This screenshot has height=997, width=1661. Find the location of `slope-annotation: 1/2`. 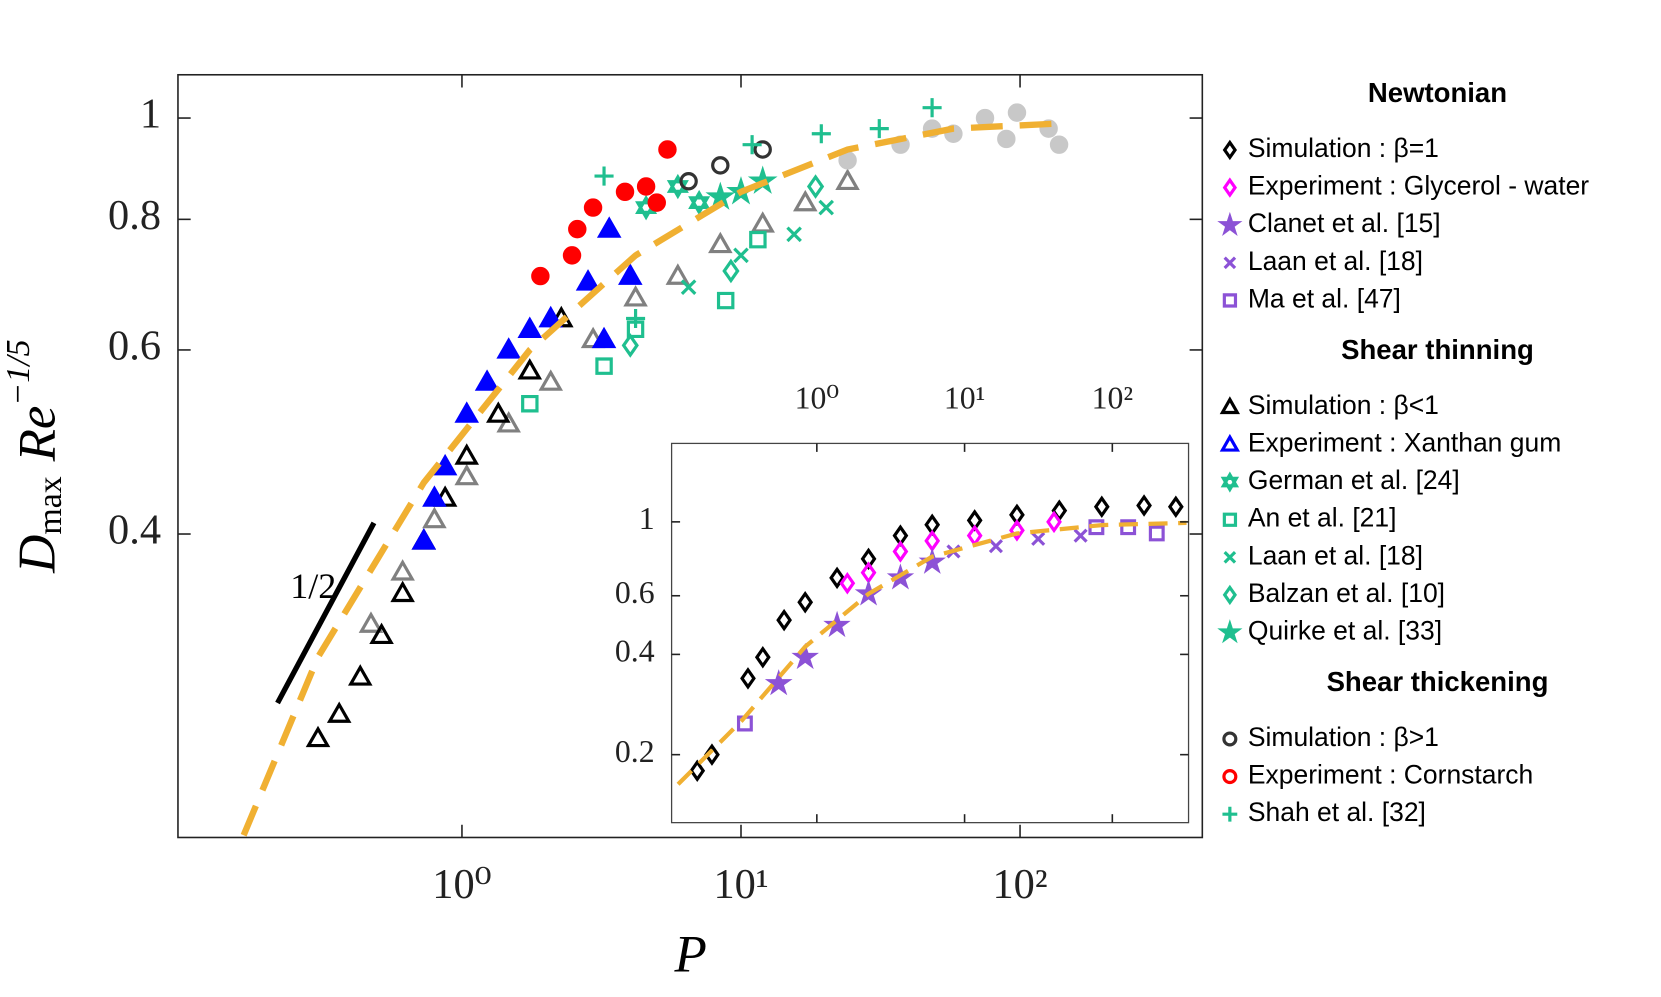

slope-annotation: 1/2 is located at coordinates (313, 586).